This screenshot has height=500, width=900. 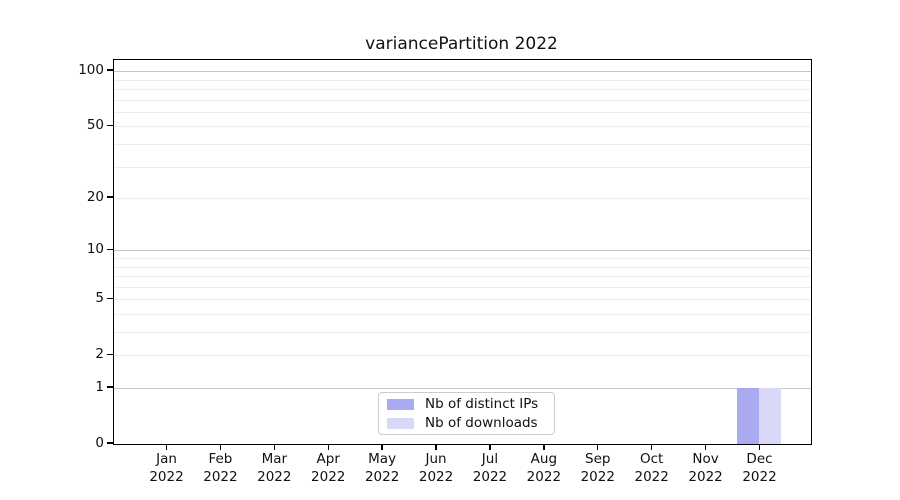 I want to click on x-axis-tick-label: Jan 2022, so click(x=166, y=468).